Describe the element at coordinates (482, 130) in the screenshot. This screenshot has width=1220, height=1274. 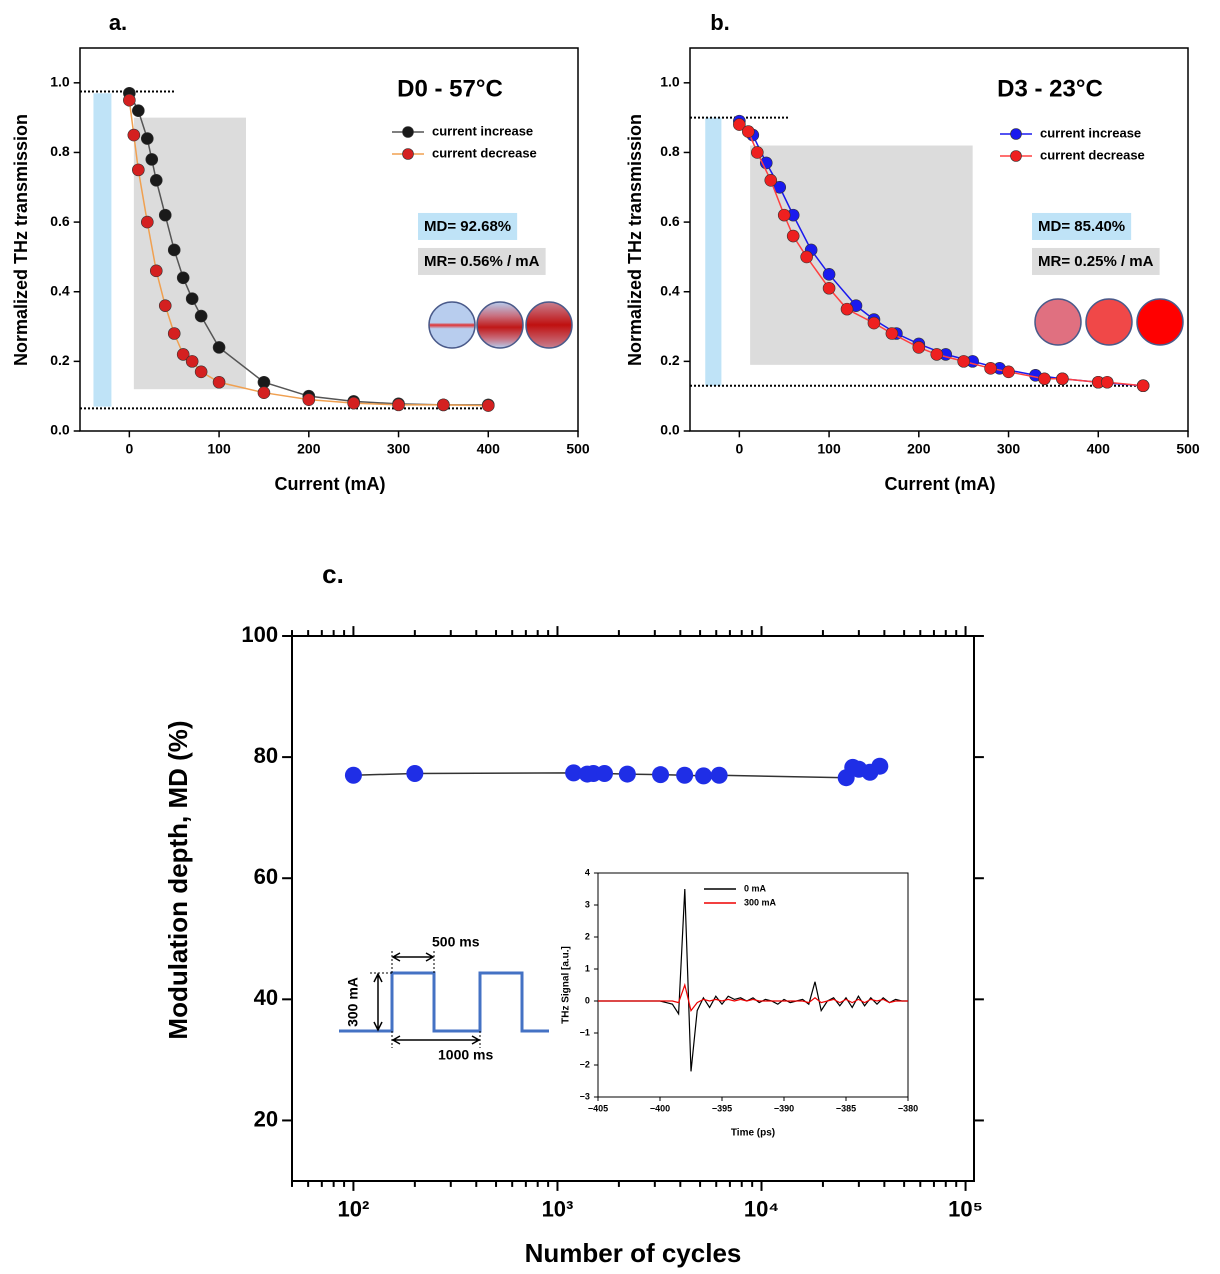
I see `legend-label: current increase` at that location.